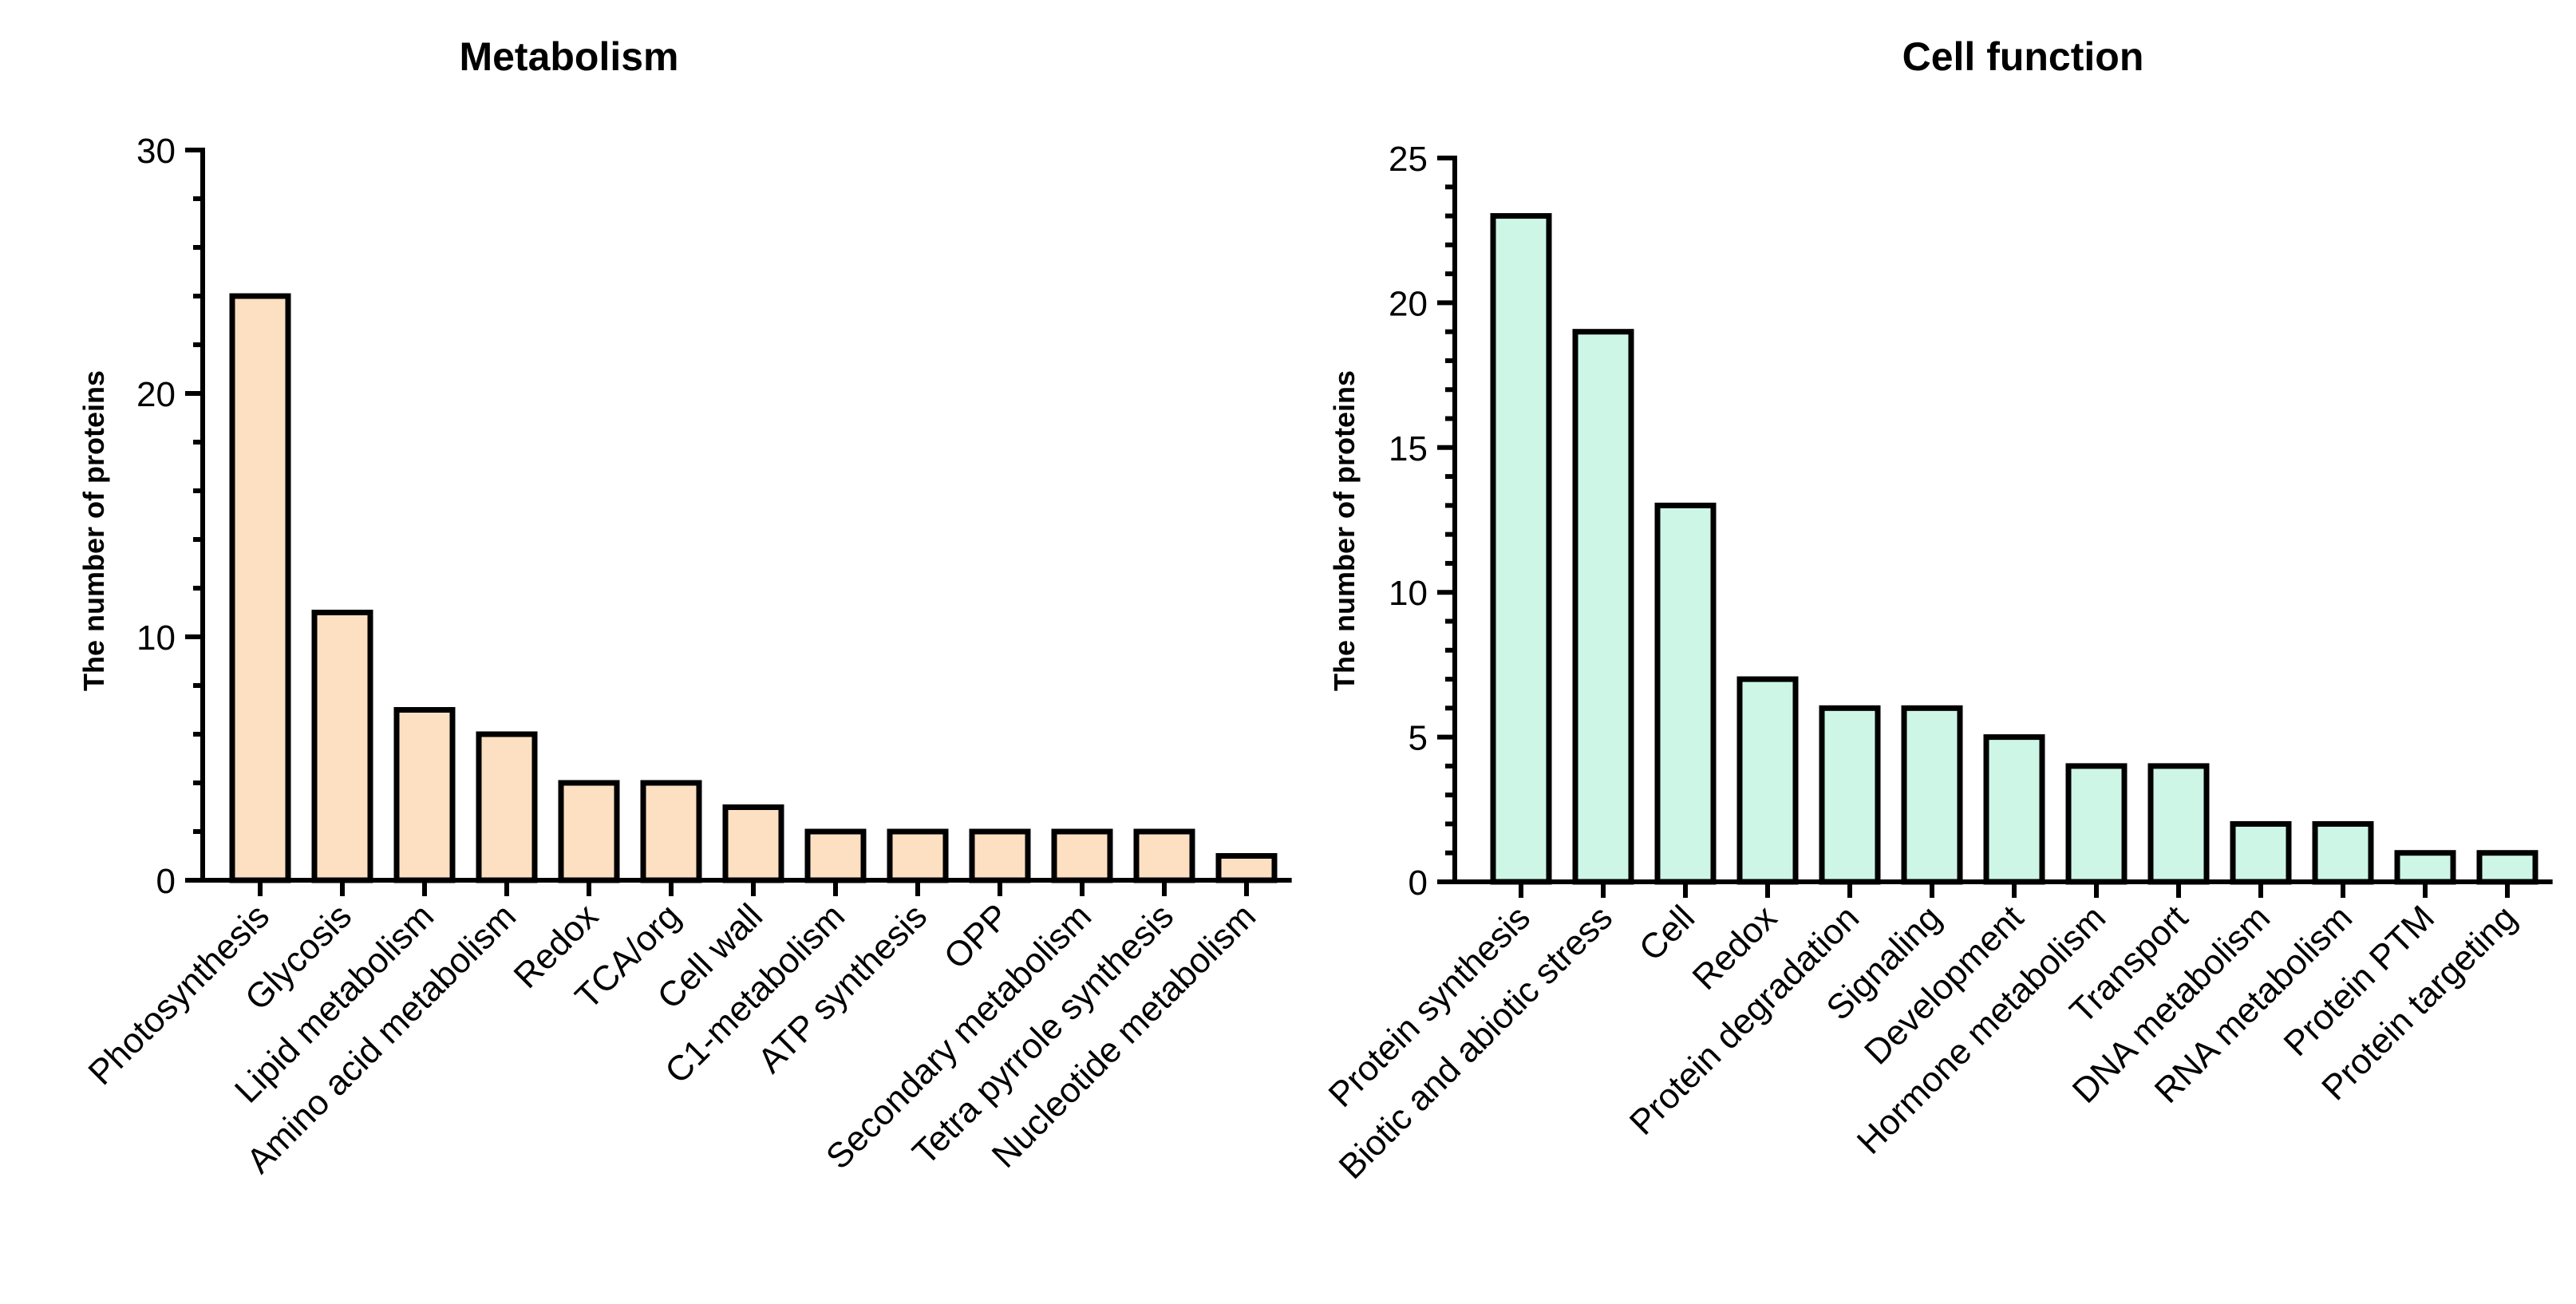 This screenshot has height=1304, width=2576. Describe the element at coordinates (1418, 738) in the screenshot. I see `y-tick-label: 5` at that location.